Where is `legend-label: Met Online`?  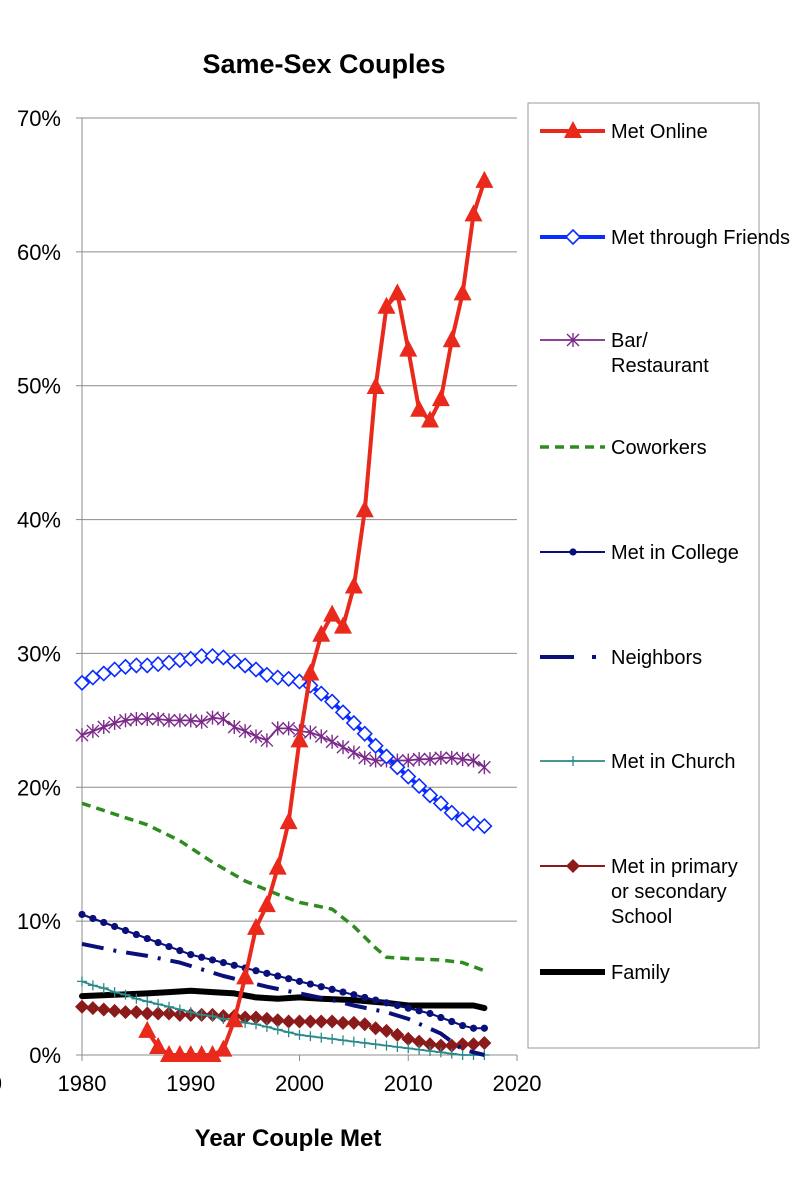 legend-label: Met Online is located at coordinates (659, 132).